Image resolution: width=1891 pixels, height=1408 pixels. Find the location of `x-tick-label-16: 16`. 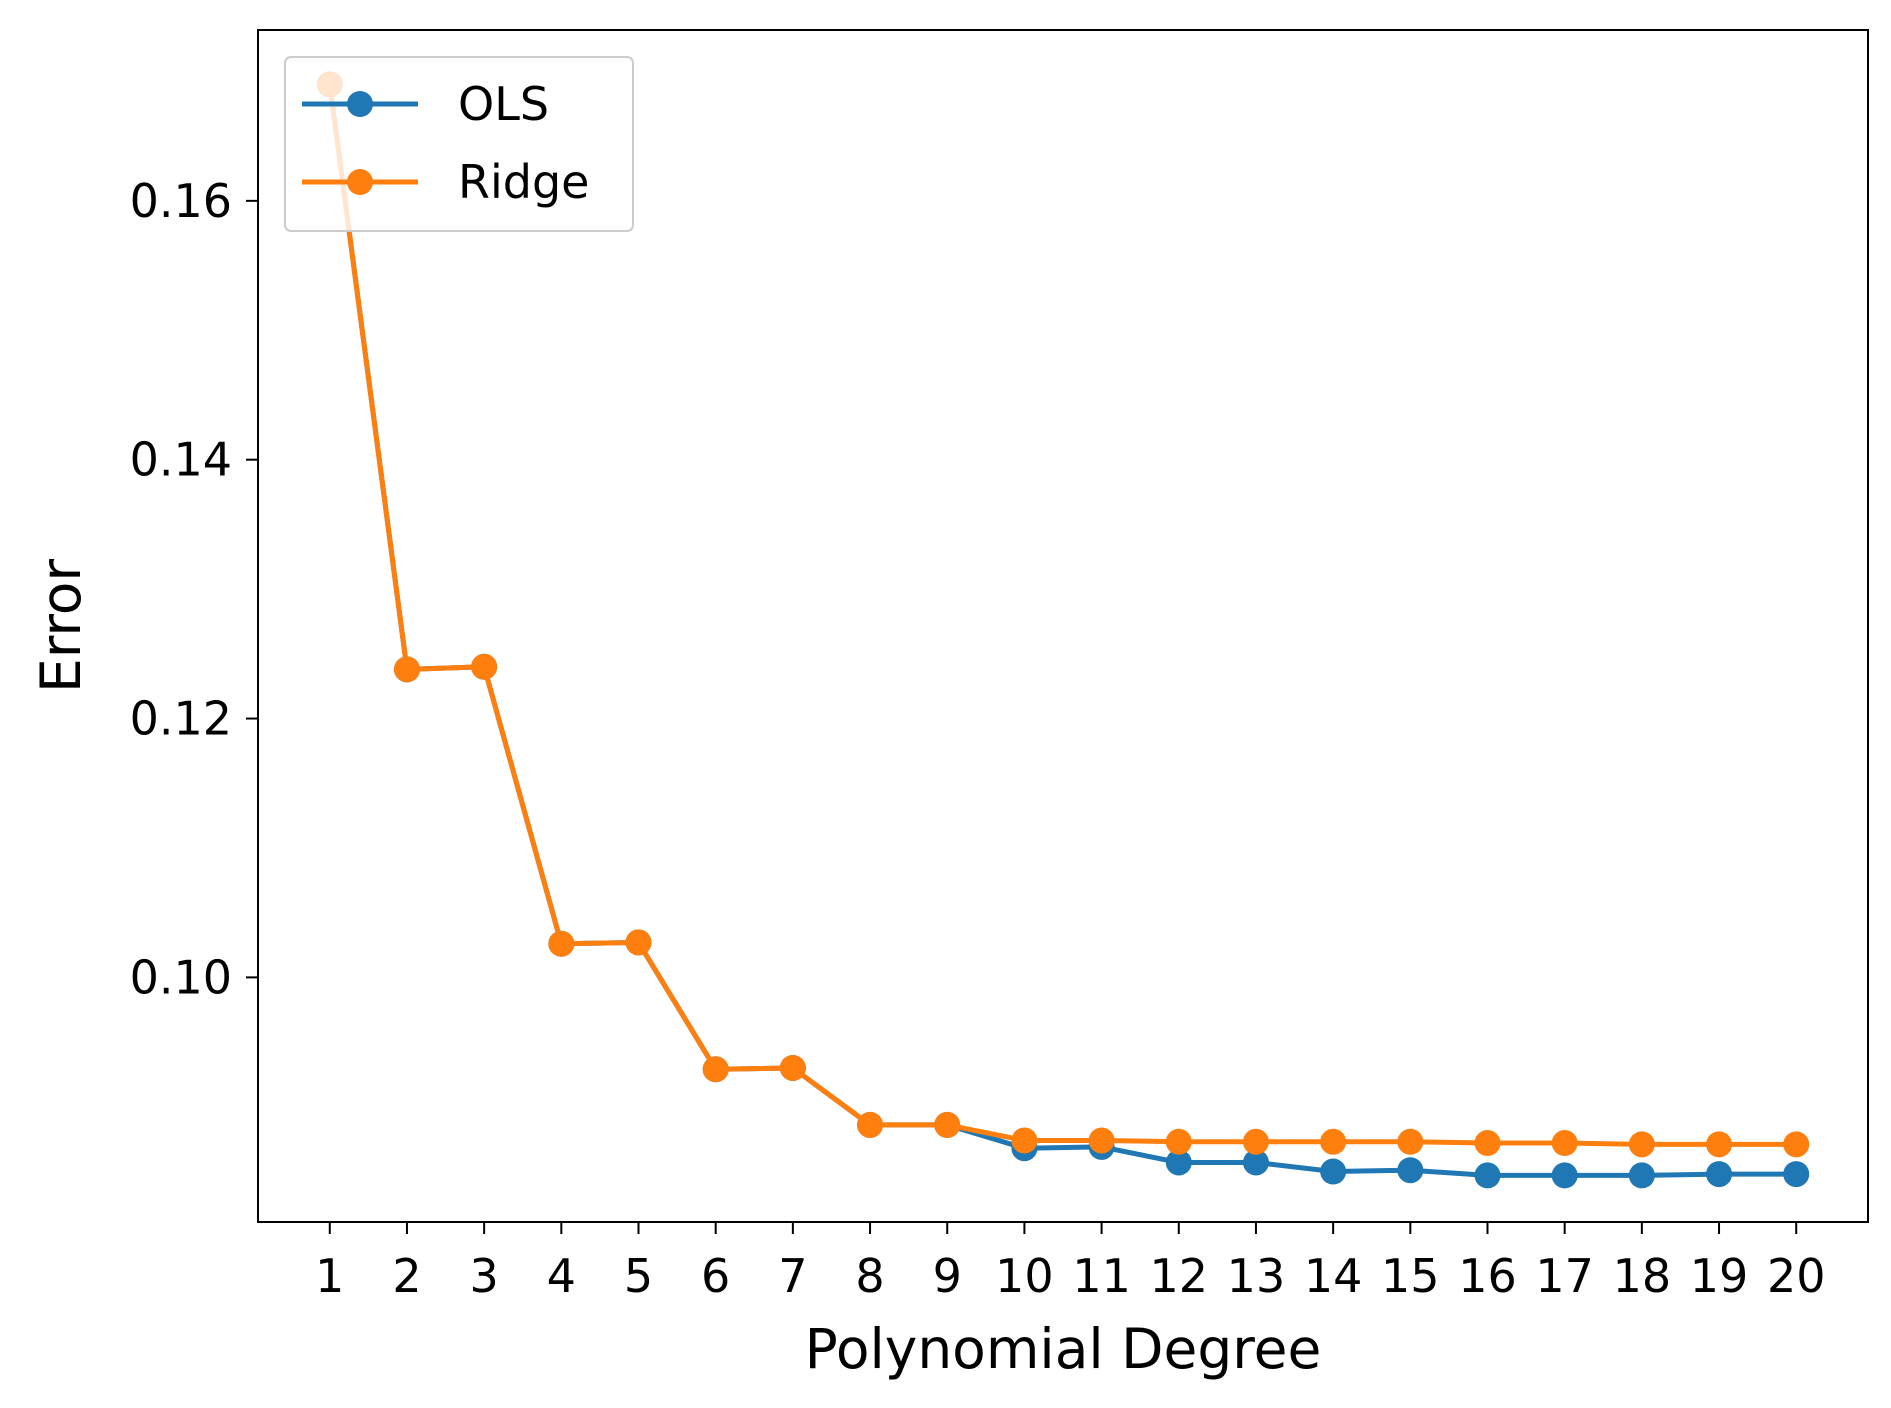

x-tick-label-16: 16 is located at coordinates (1487, 1276).